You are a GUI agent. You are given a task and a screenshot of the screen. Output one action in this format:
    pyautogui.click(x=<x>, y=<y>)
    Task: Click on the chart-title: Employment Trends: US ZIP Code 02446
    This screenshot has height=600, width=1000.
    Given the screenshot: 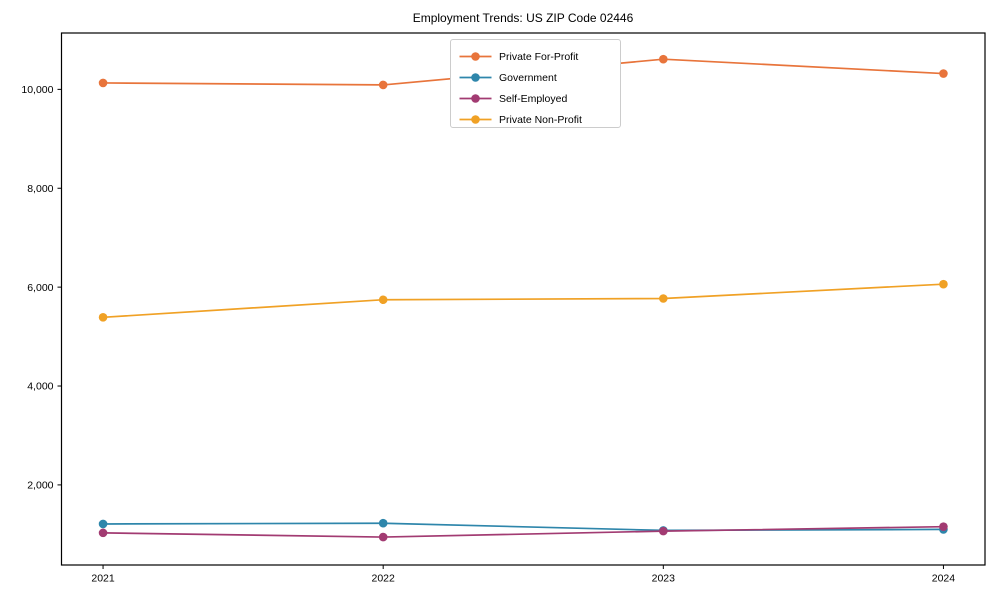 What is the action you would take?
    pyautogui.click(x=523, y=18)
    